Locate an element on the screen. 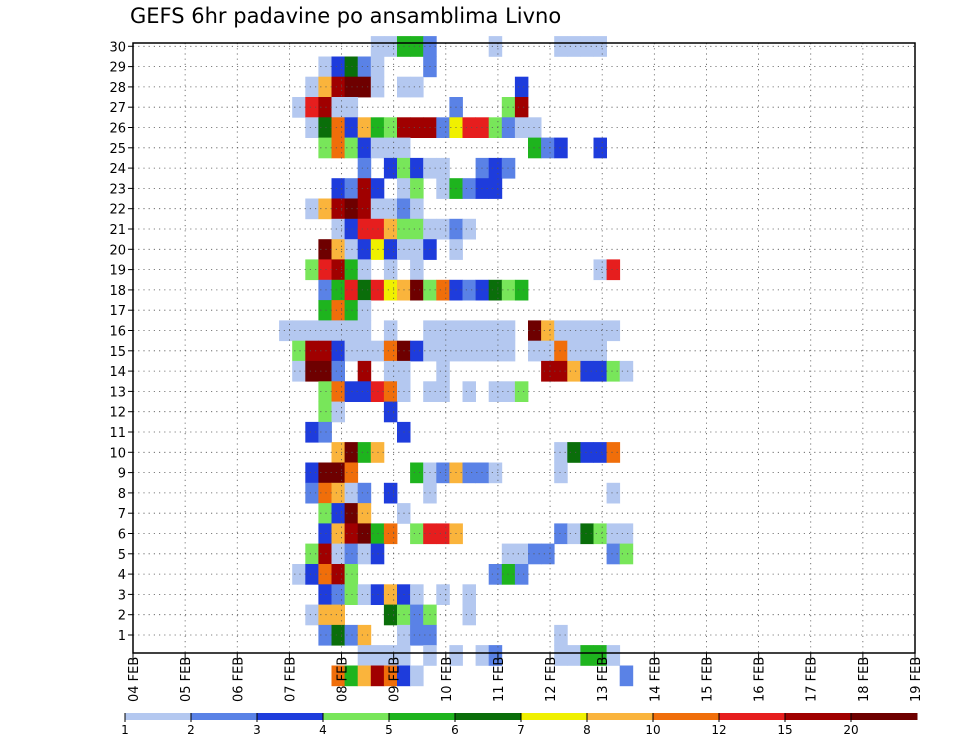 This screenshot has height=742, width=960. color-legend: 1 2 3 4 5 6 7 8 10 12 15 20 is located at coordinates (519, 725).